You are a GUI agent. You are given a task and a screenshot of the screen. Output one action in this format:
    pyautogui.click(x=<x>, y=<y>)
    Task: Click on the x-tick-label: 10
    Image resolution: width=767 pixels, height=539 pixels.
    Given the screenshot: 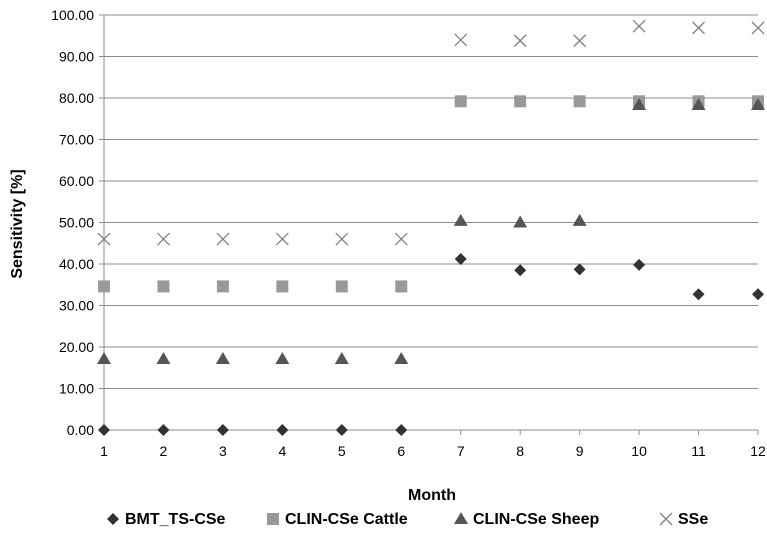 What is the action you would take?
    pyautogui.click(x=639, y=451)
    